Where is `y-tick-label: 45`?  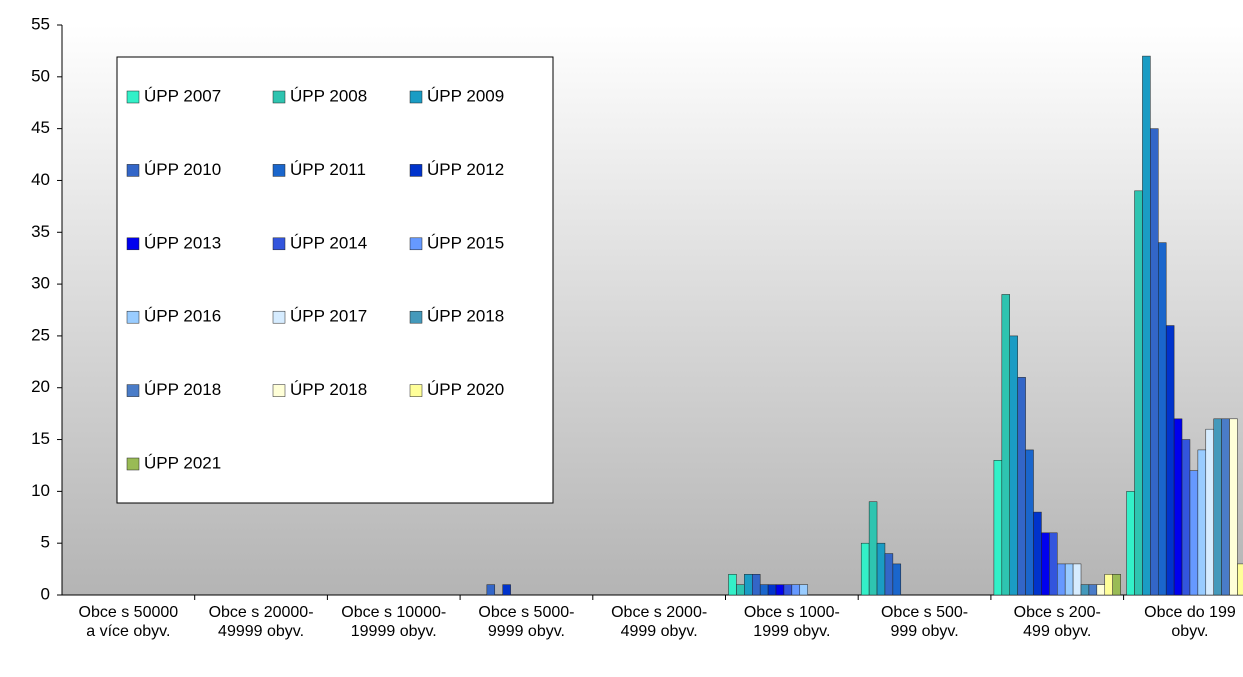 y-tick-label: 45 is located at coordinates (40, 127).